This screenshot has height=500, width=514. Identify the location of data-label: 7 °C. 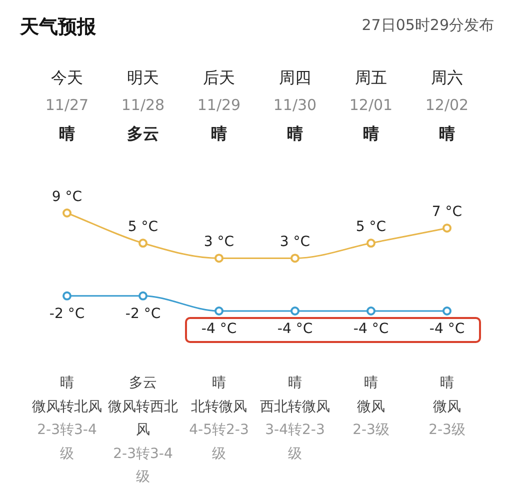
(447, 212).